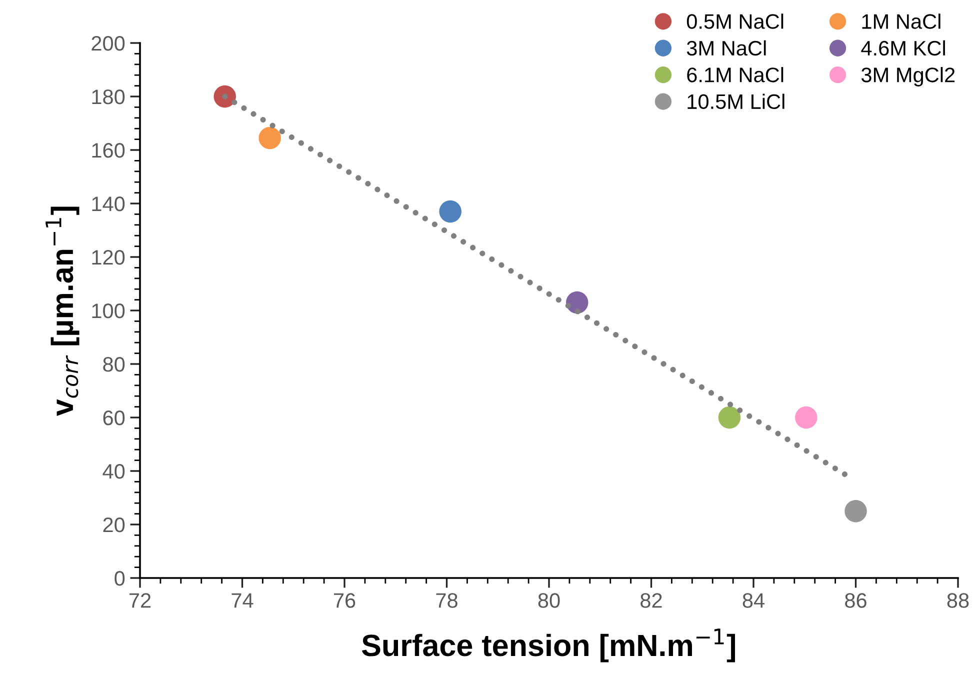 Image resolution: width=977 pixels, height=684 pixels. I want to click on y-tick-label: 120, so click(108, 257).